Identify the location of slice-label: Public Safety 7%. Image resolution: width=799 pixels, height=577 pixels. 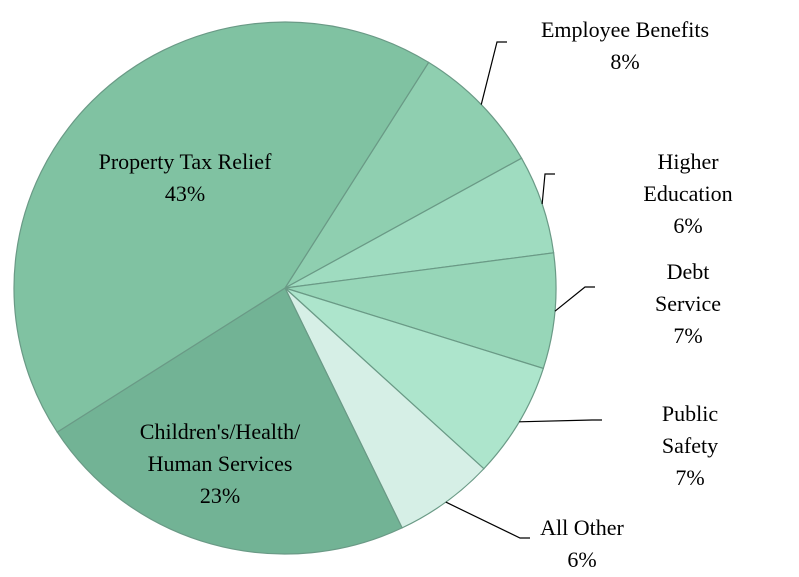
(690, 446).